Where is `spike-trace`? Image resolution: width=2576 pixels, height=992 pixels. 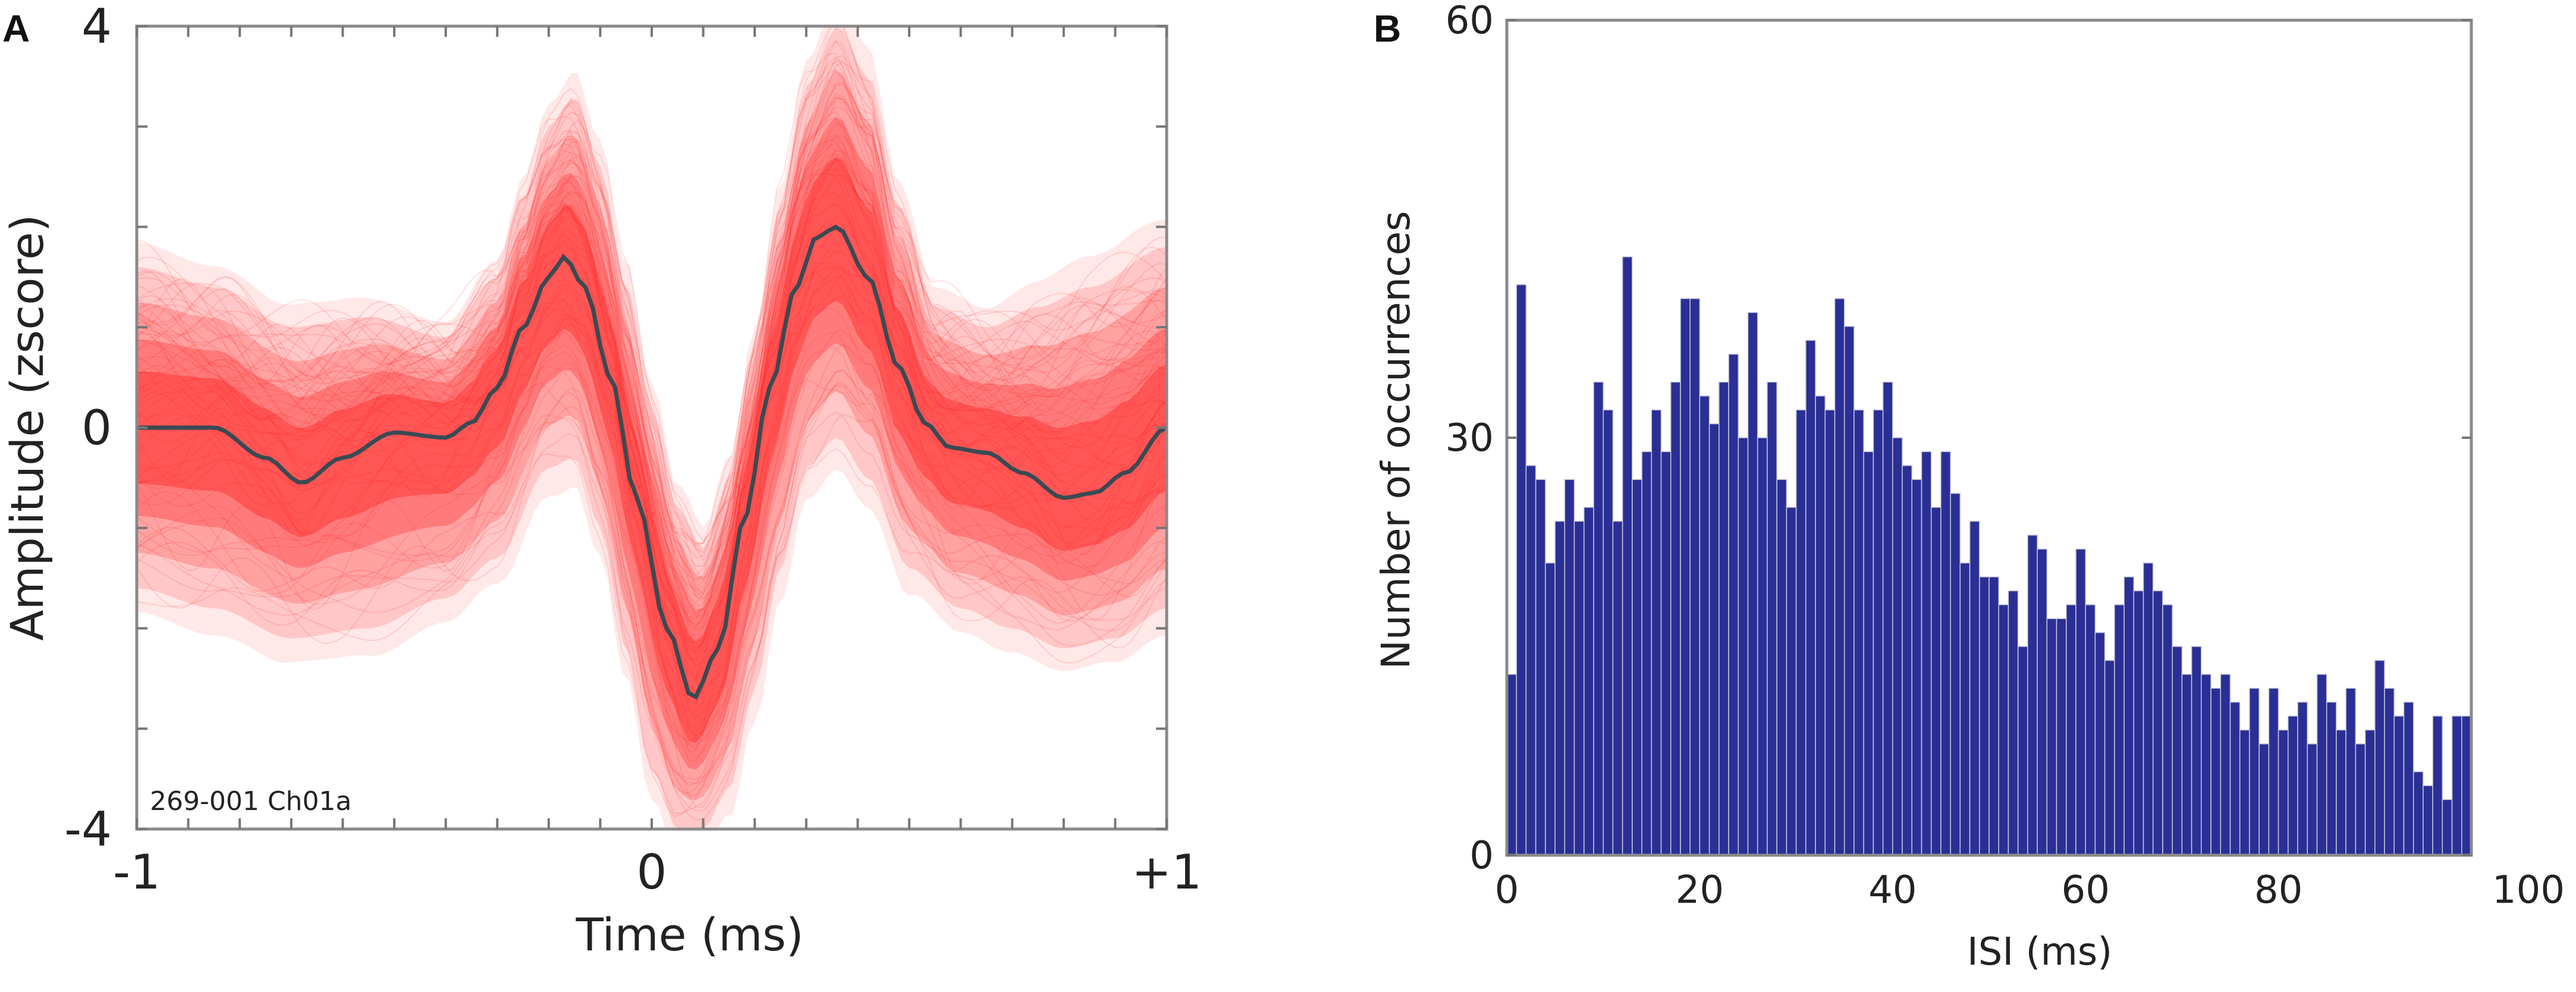
spike-trace is located at coordinates (652, 565).